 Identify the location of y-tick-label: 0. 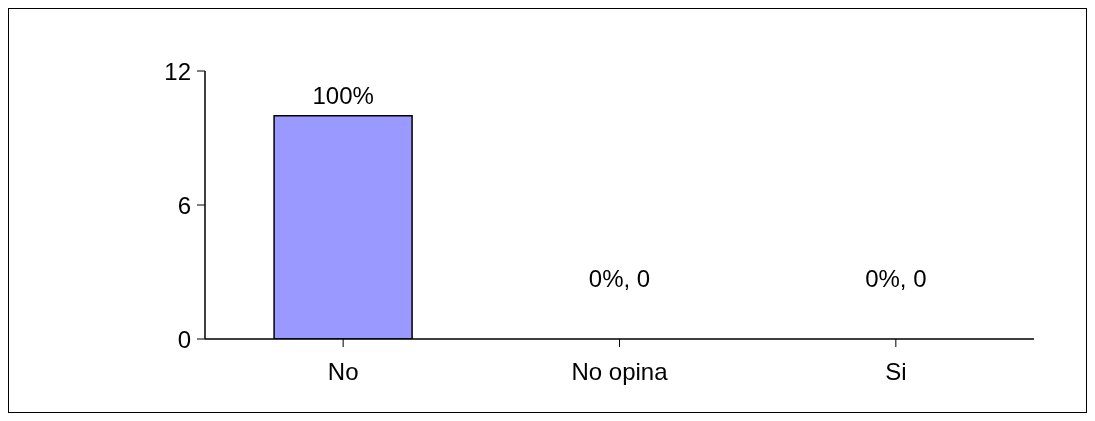
(184, 339).